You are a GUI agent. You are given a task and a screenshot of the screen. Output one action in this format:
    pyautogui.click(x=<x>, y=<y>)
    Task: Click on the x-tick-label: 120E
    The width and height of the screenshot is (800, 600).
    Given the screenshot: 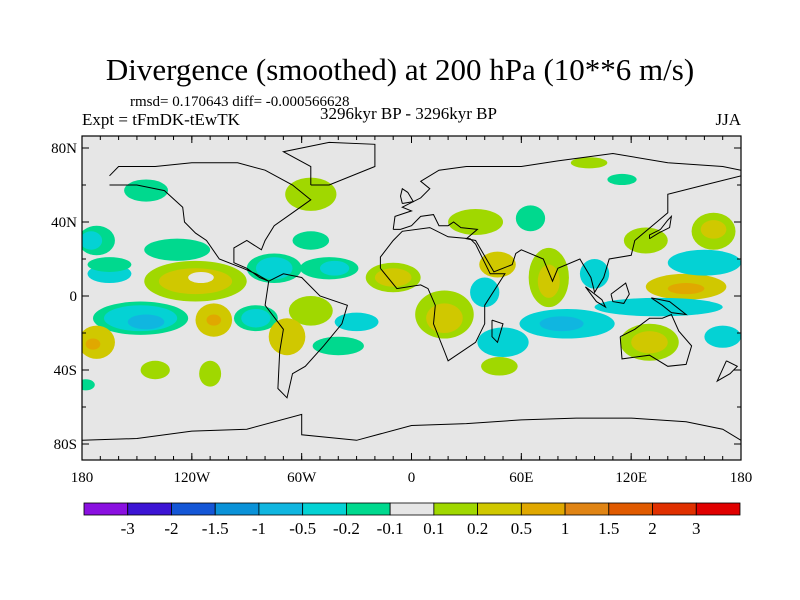 What is the action you would take?
    pyautogui.click(x=631, y=478)
    